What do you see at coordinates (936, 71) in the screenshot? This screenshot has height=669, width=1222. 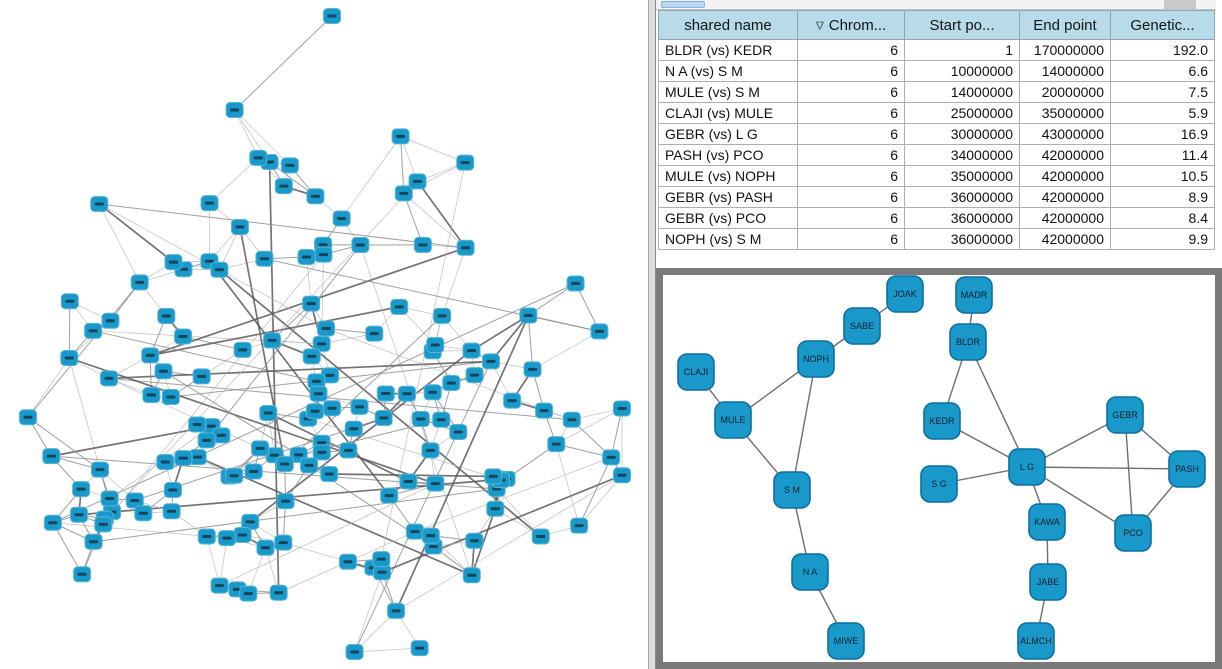 I see `table-row: N A (vs) S M 6 10000000 14000000 6.6` at bounding box center [936, 71].